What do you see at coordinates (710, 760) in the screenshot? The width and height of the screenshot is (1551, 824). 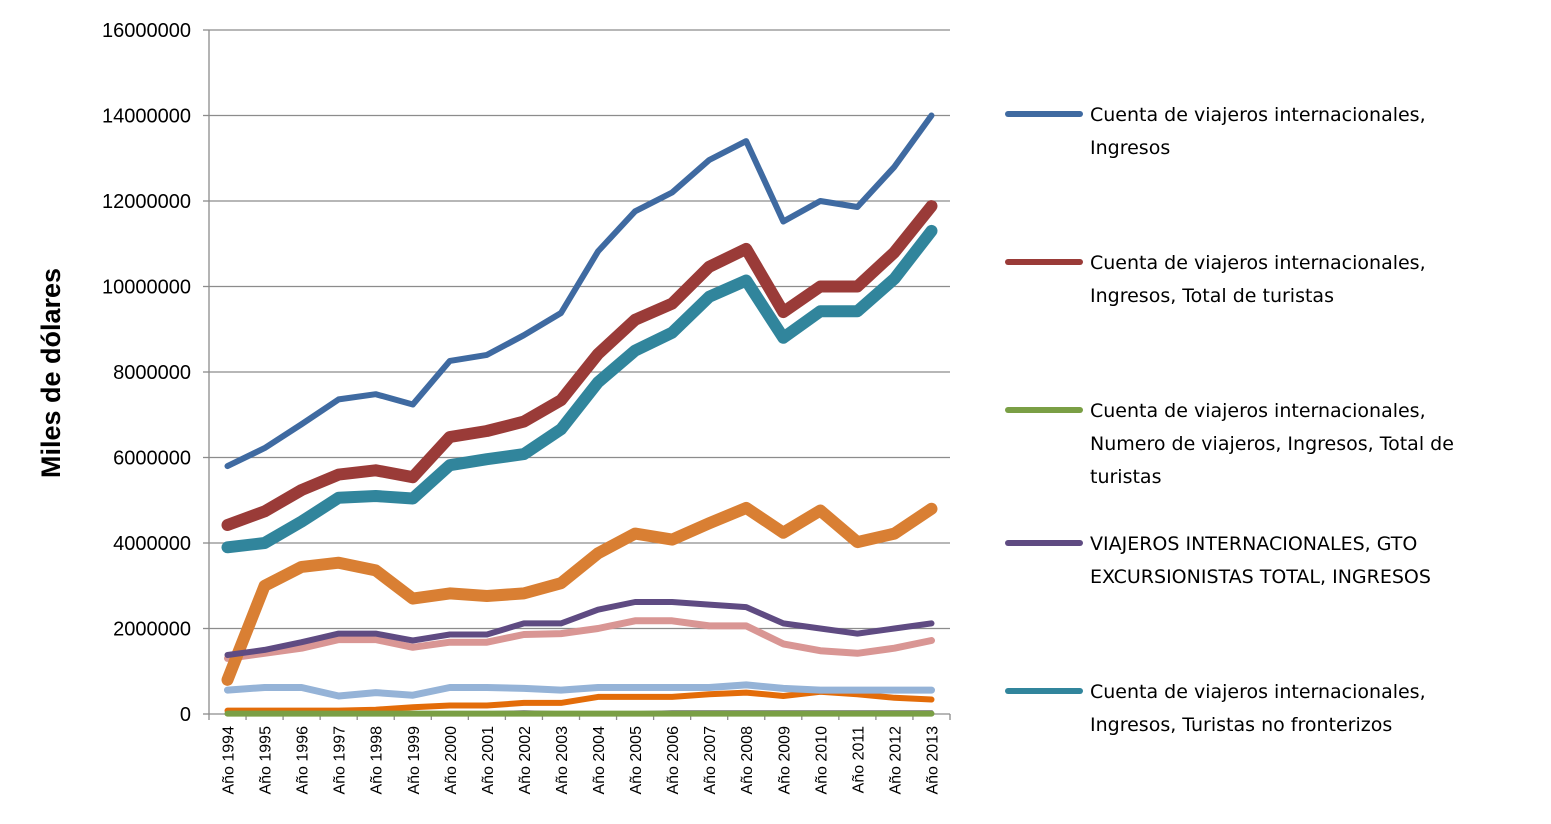 I see `x-tick-label: Año 2007` at bounding box center [710, 760].